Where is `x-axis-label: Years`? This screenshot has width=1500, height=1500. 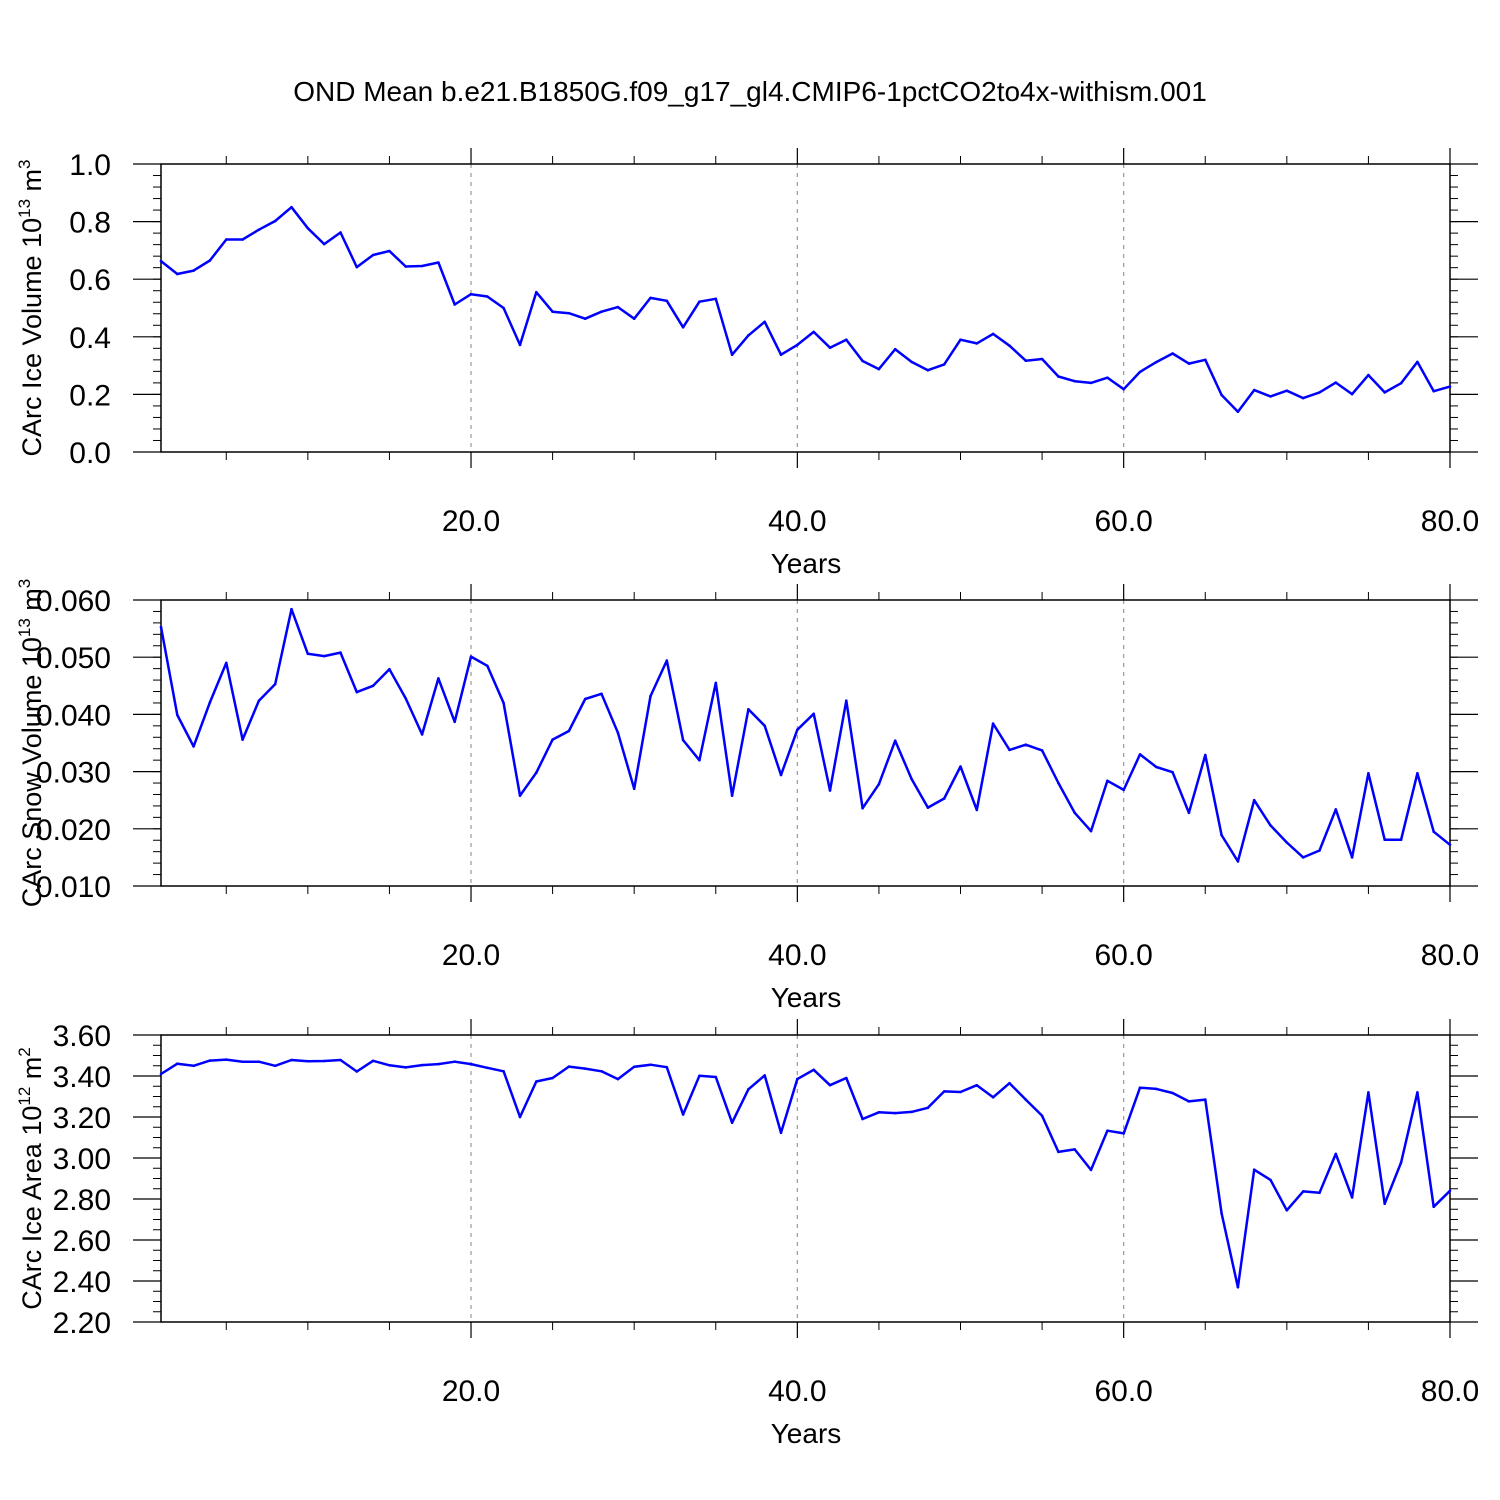
x-axis-label: Years is located at coordinates (806, 997).